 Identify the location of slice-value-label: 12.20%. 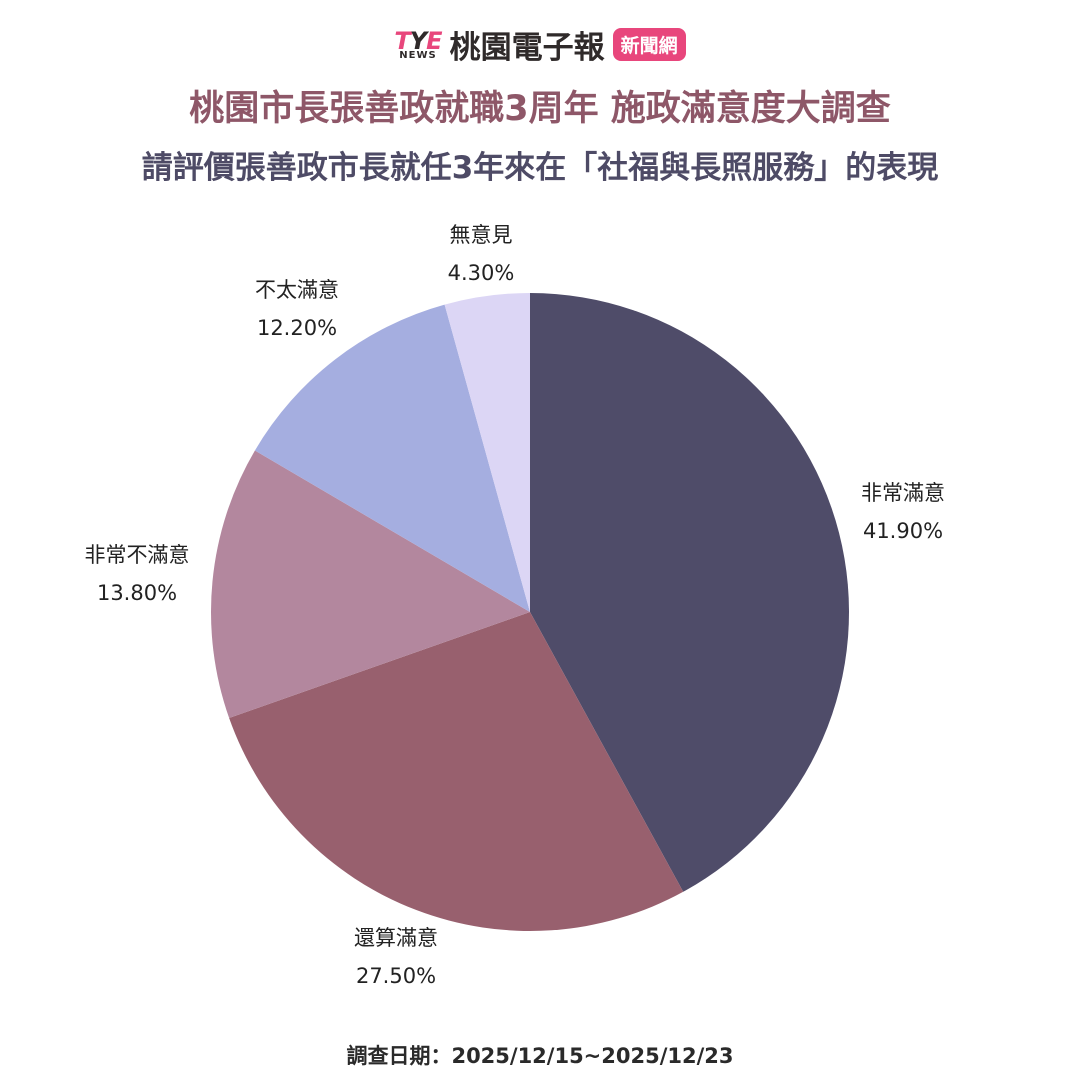
(297, 328).